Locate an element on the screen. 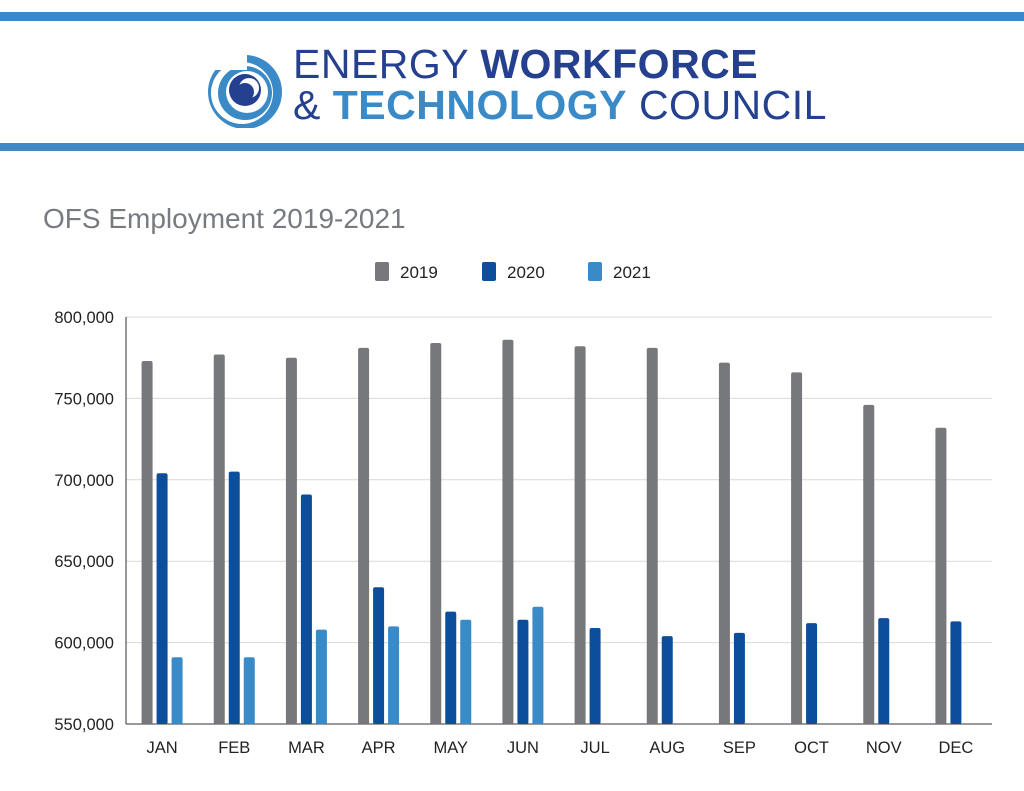 The height and width of the screenshot is (791, 1024). y-tick-label: 700,000 is located at coordinates (84, 481).